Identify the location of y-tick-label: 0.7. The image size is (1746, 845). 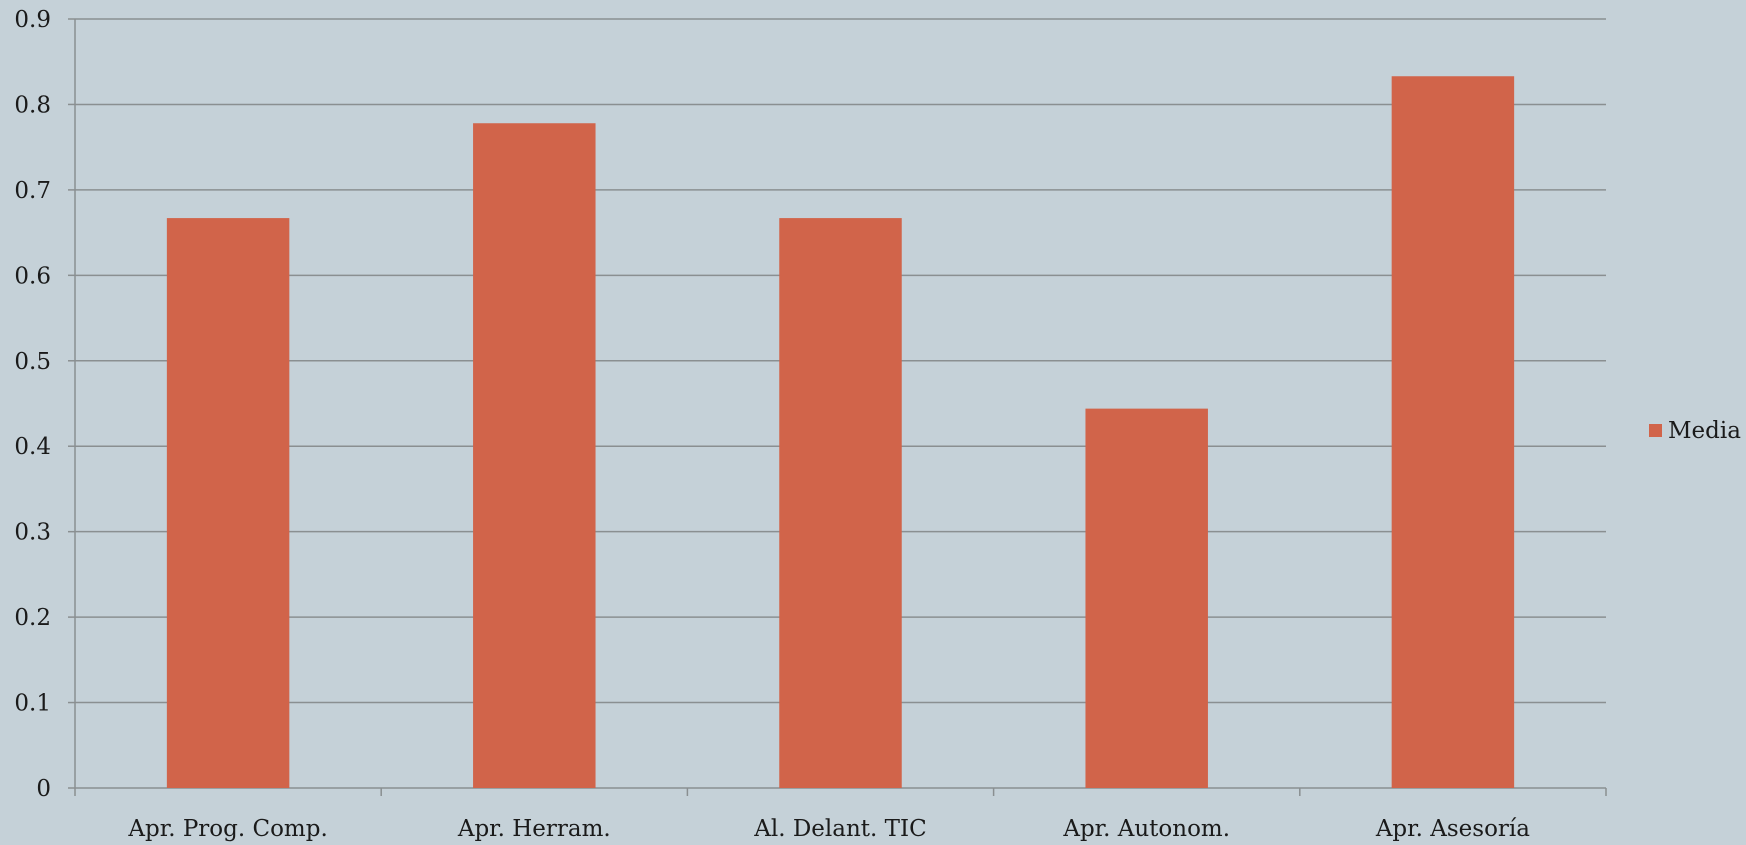
(32, 191).